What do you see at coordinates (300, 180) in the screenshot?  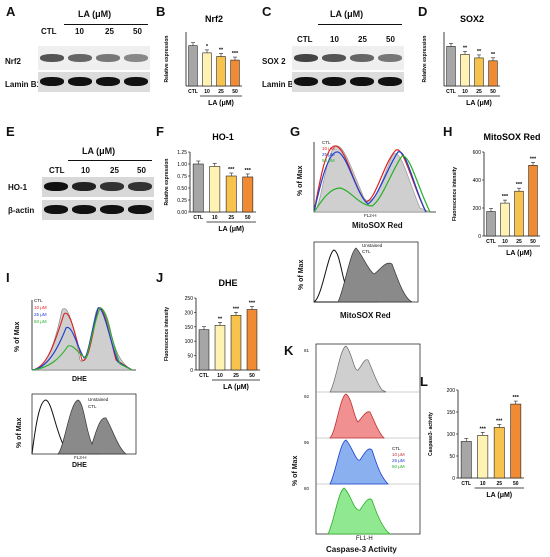 I see `flow-g-top-ylabel: % of Max` at bounding box center [300, 180].